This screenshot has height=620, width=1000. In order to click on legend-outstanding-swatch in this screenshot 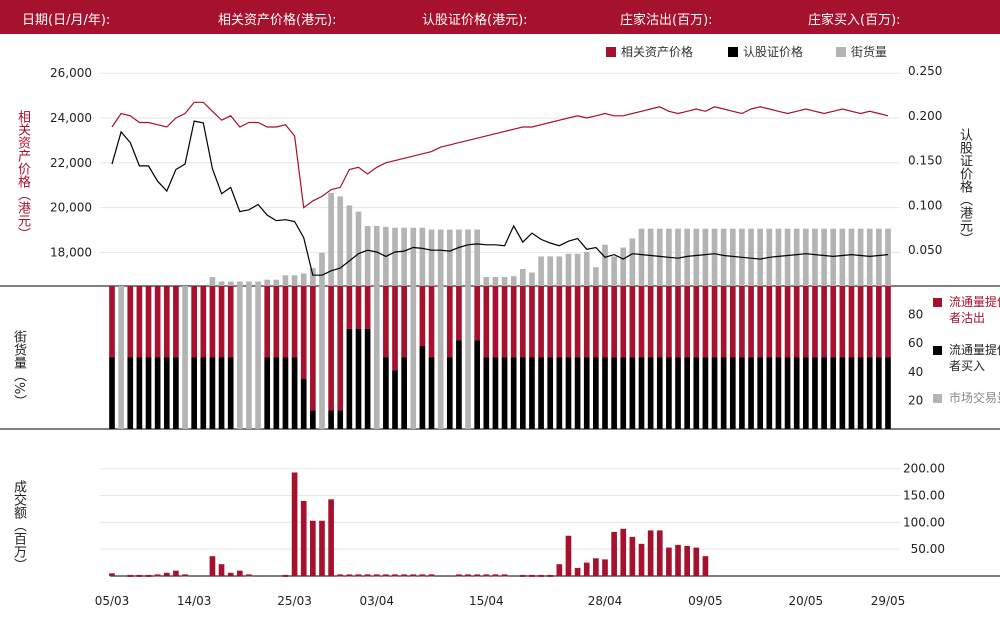, I will do `click(841, 52)`.